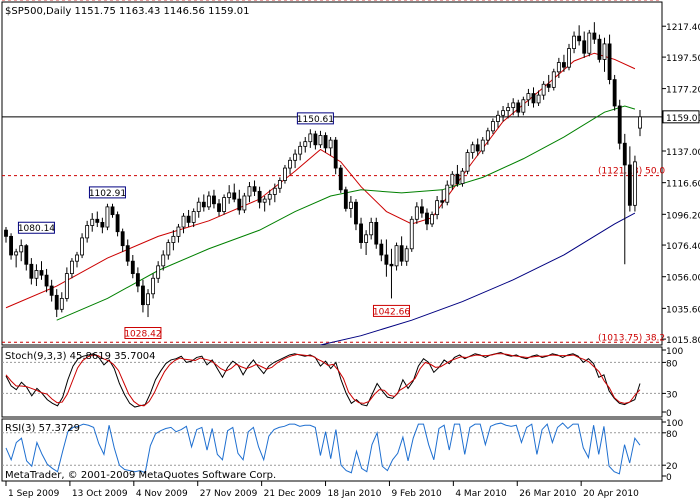 The width and height of the screenshot is (700, 504). Describe the element at coordinates (481, 494) in the screenshot. I see `date-tick-label: 4 Mar 2010` at that location.